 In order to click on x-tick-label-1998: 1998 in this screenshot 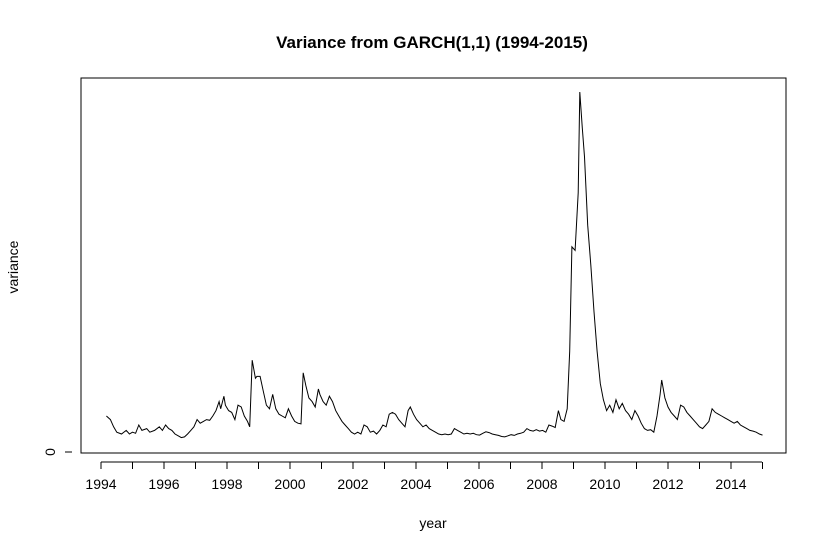, I will do `click(226, 484)`.